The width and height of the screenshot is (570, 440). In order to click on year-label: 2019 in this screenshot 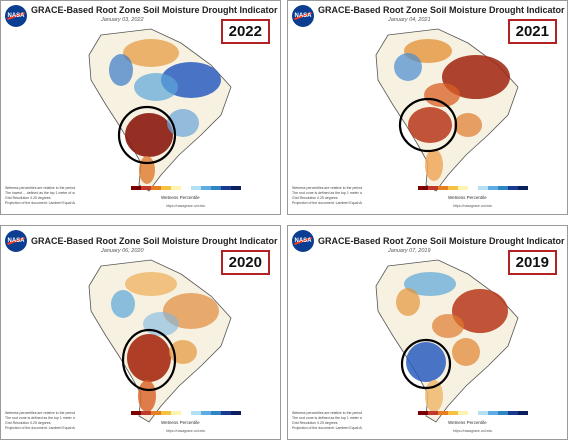, I will do `click(532, 262)`.